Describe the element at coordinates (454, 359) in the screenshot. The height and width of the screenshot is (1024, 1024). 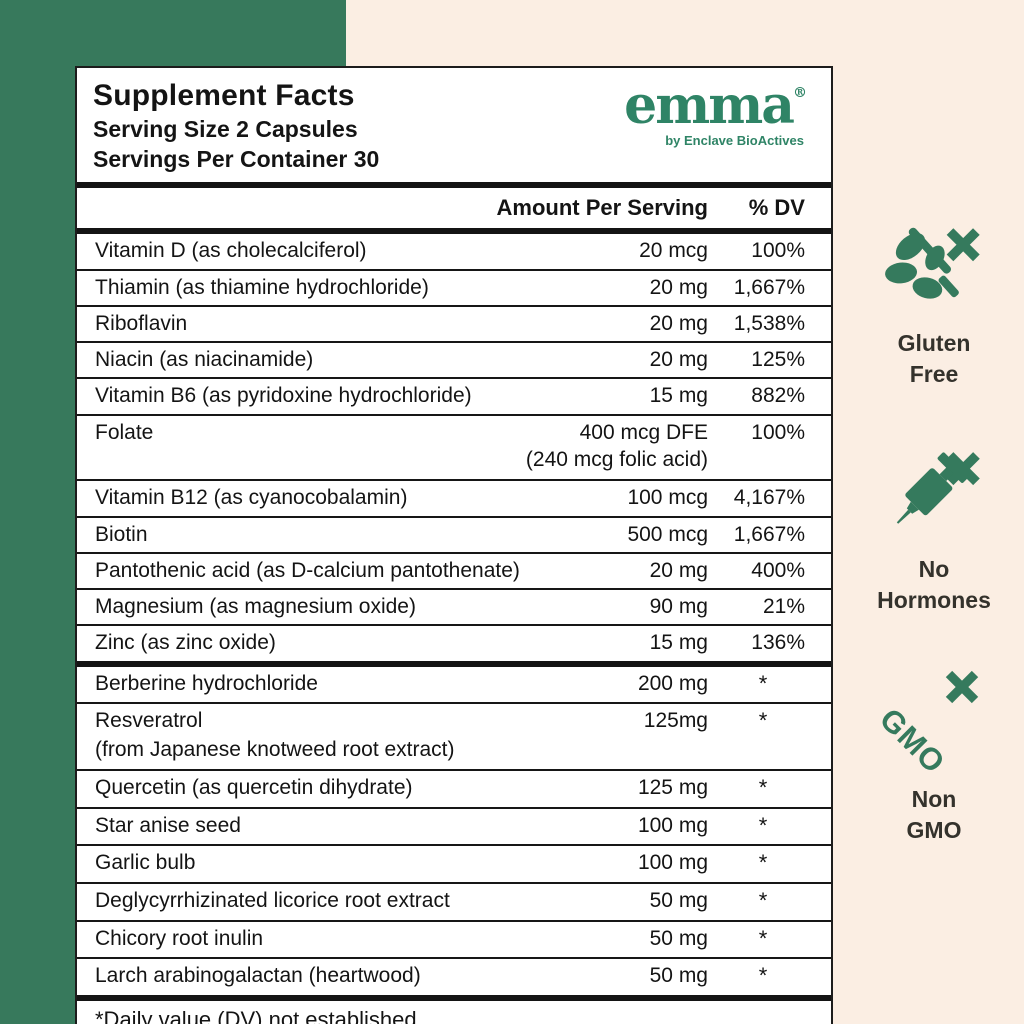
I see `table-row: Niacin (as niacinamide) 20 mg 125%` at that location.